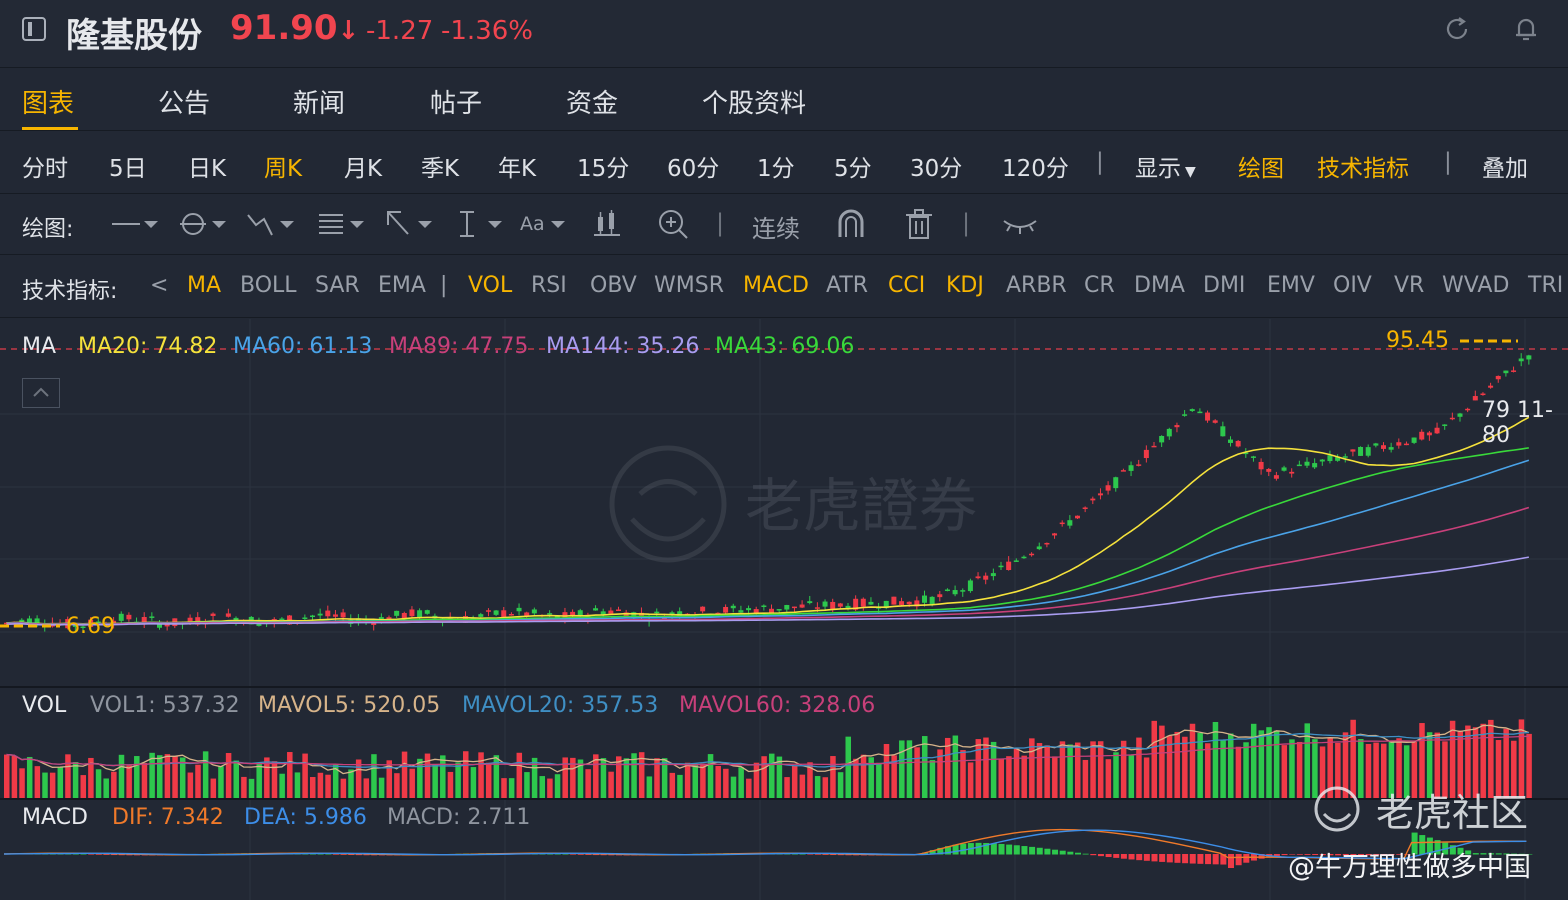  Describe the element at coordinates (517, 169) in the screenshot. I see `period-yearly: 年K` at that location.